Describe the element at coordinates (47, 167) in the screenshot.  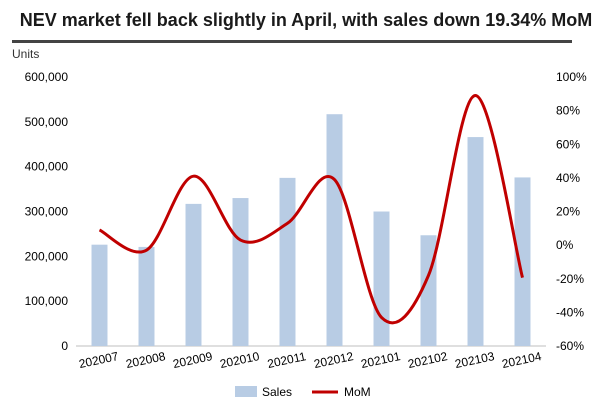
I see `left-tick-label: 400,000` at that location.